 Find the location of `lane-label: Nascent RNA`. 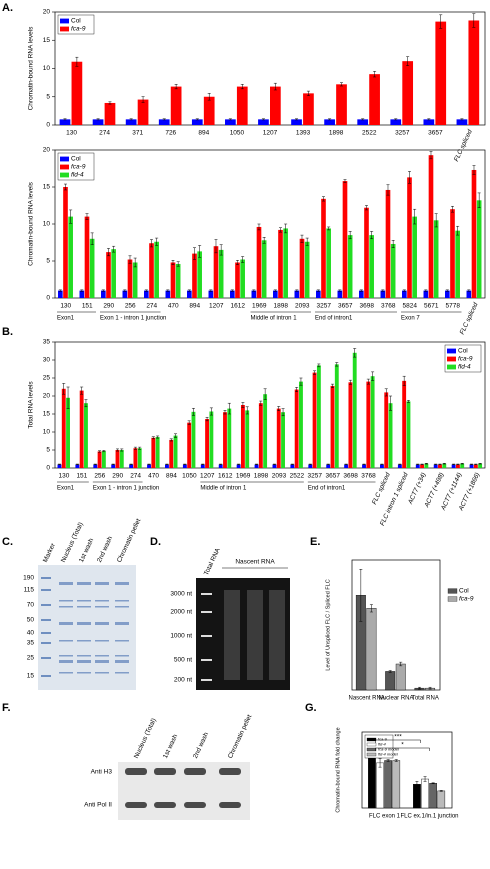

lane-label: Nascent RNA is located at coordinates (255, 562).